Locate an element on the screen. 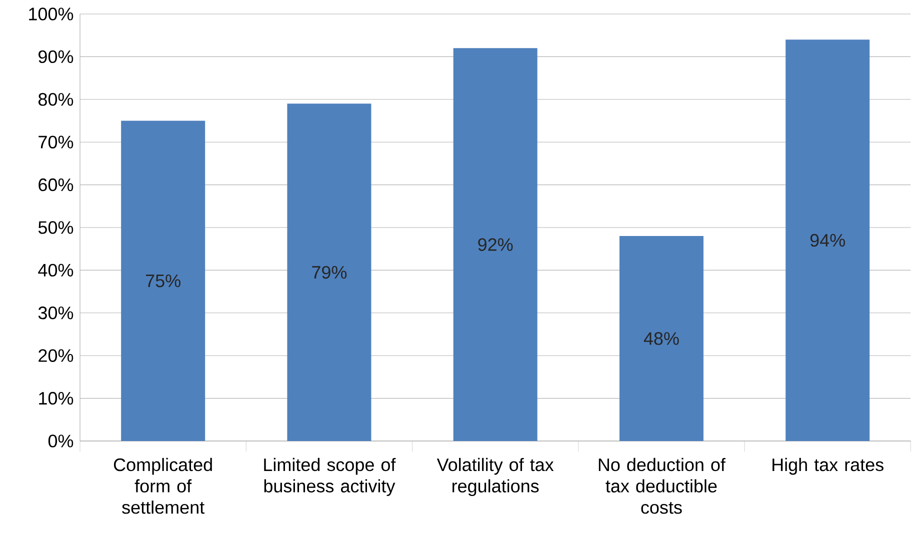  data-label: 48% is located at coordinates (661, 338).